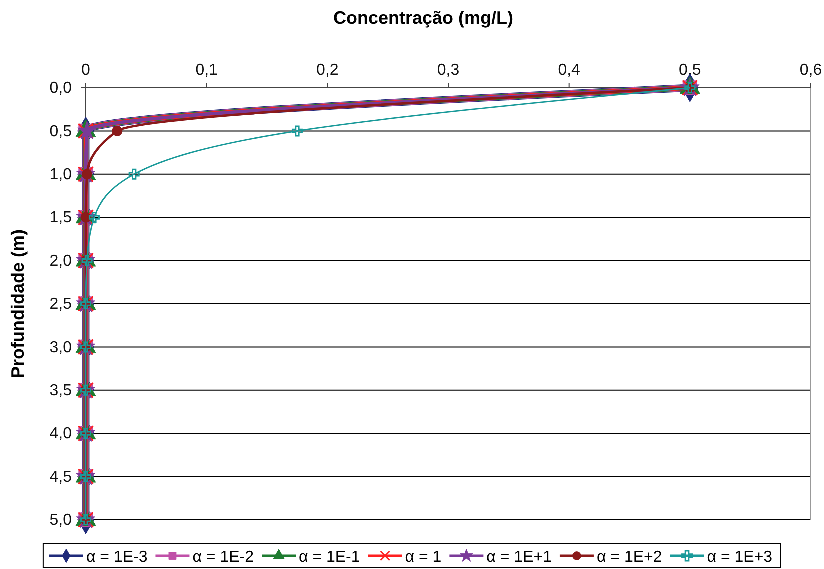 The height and width of the screenshot is (569, 824). I want to click on legend-label: α = 1E+2, so click(629, 557).